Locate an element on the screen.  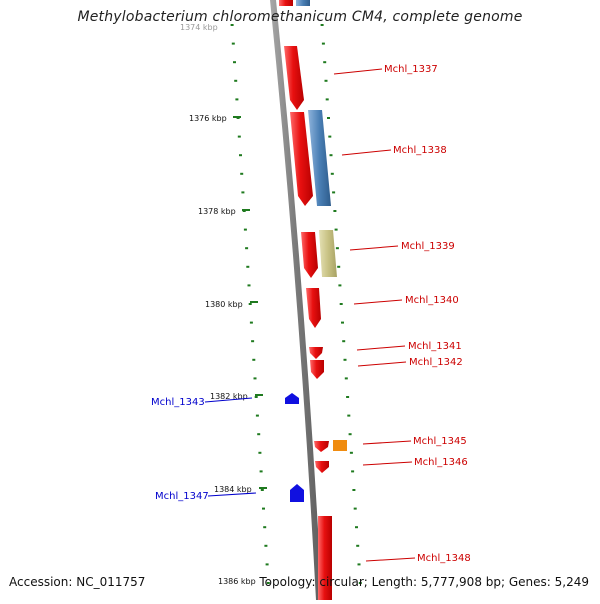
inner-tick-track is located at coordinates (250, 304).